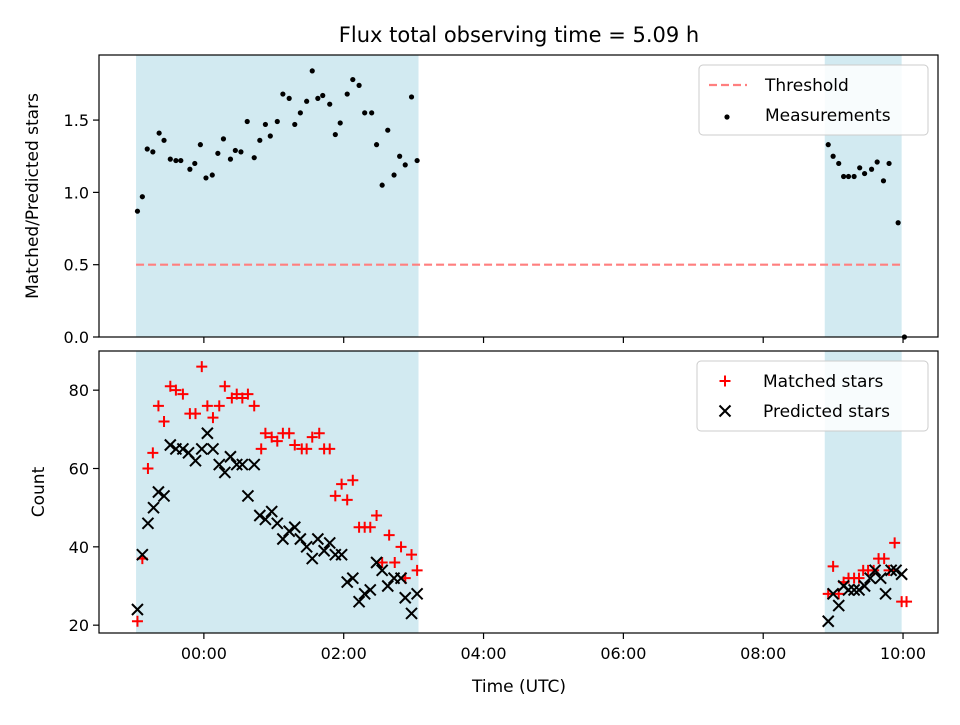  What do you see at coordinates (828, 116) in the screenshot?
I see `legend-label-0-1: Measurements` at bounding box center [828, 116].